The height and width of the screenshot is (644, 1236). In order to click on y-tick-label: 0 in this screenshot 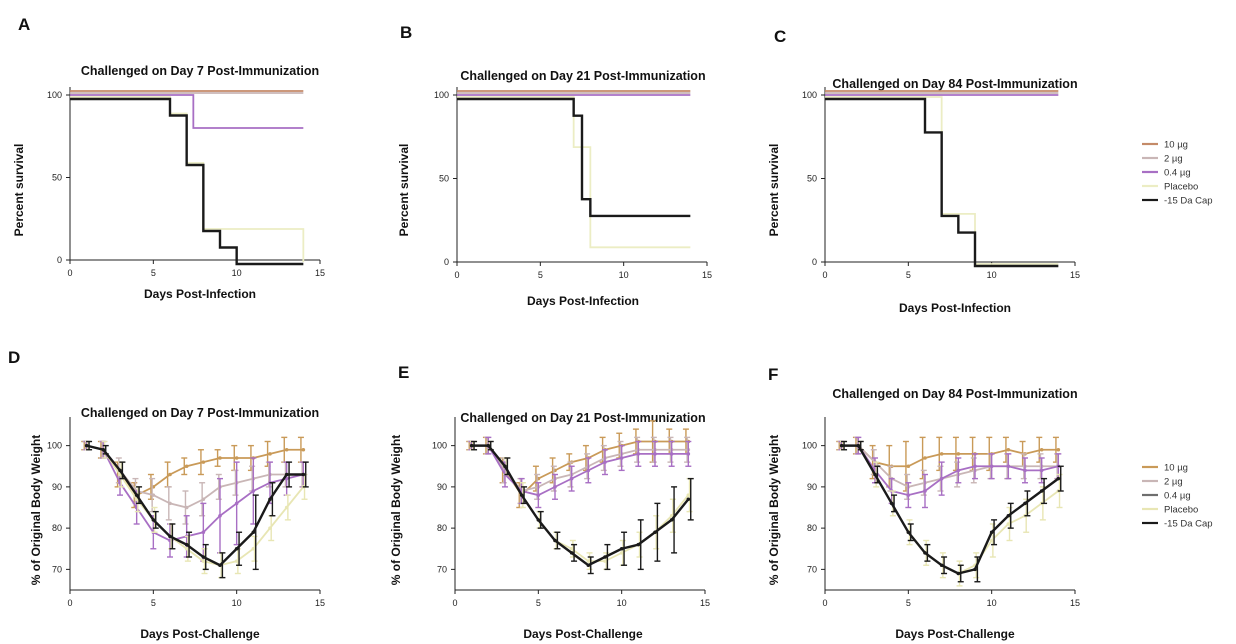, I will do `click(59, 260)`.